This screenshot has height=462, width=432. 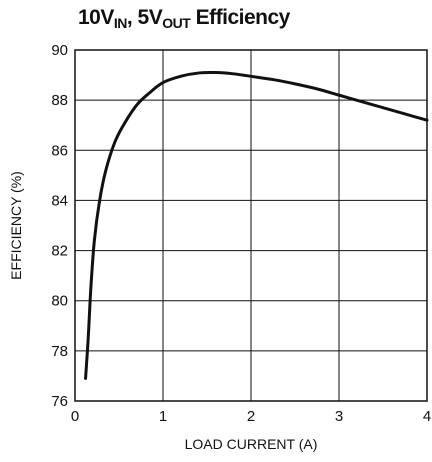 What do you see at coordinates (59, 351) in the screenshot?
I see `y-tick-label: 78` at bounding box center [59, 351].